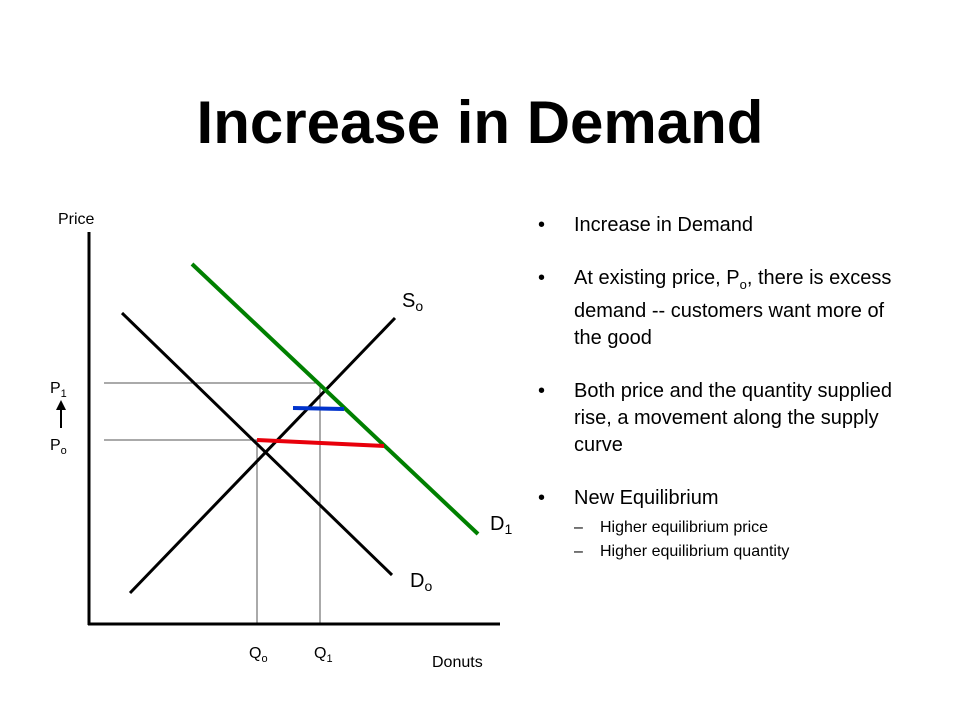  Describe the element at coordinates (412, 302) in the screenshot. I see `supply-curve-label: So` at that location.